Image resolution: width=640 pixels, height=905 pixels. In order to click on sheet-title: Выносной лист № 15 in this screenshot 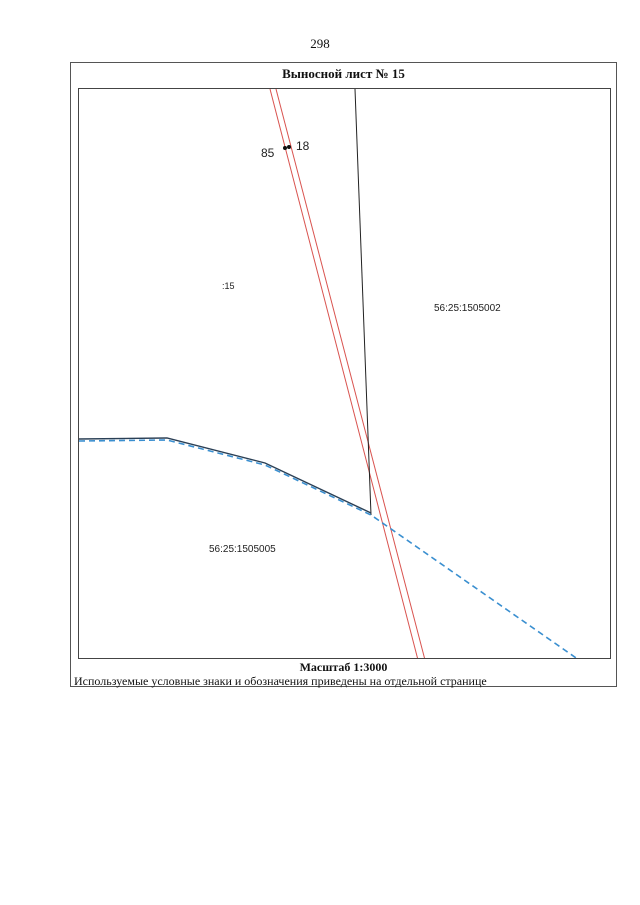, I will do `click(343, 73)`.